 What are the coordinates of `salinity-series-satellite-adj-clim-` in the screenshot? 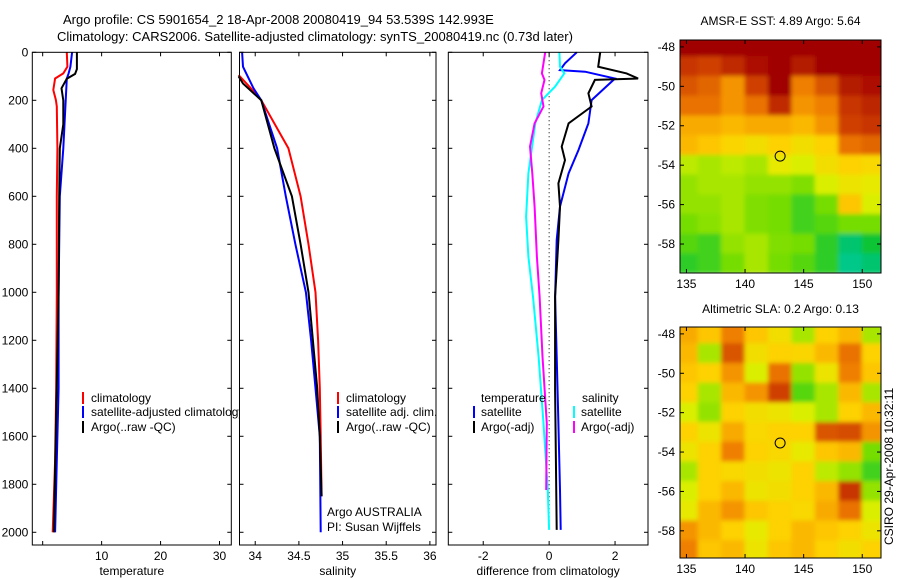 It's located at (281, 292).